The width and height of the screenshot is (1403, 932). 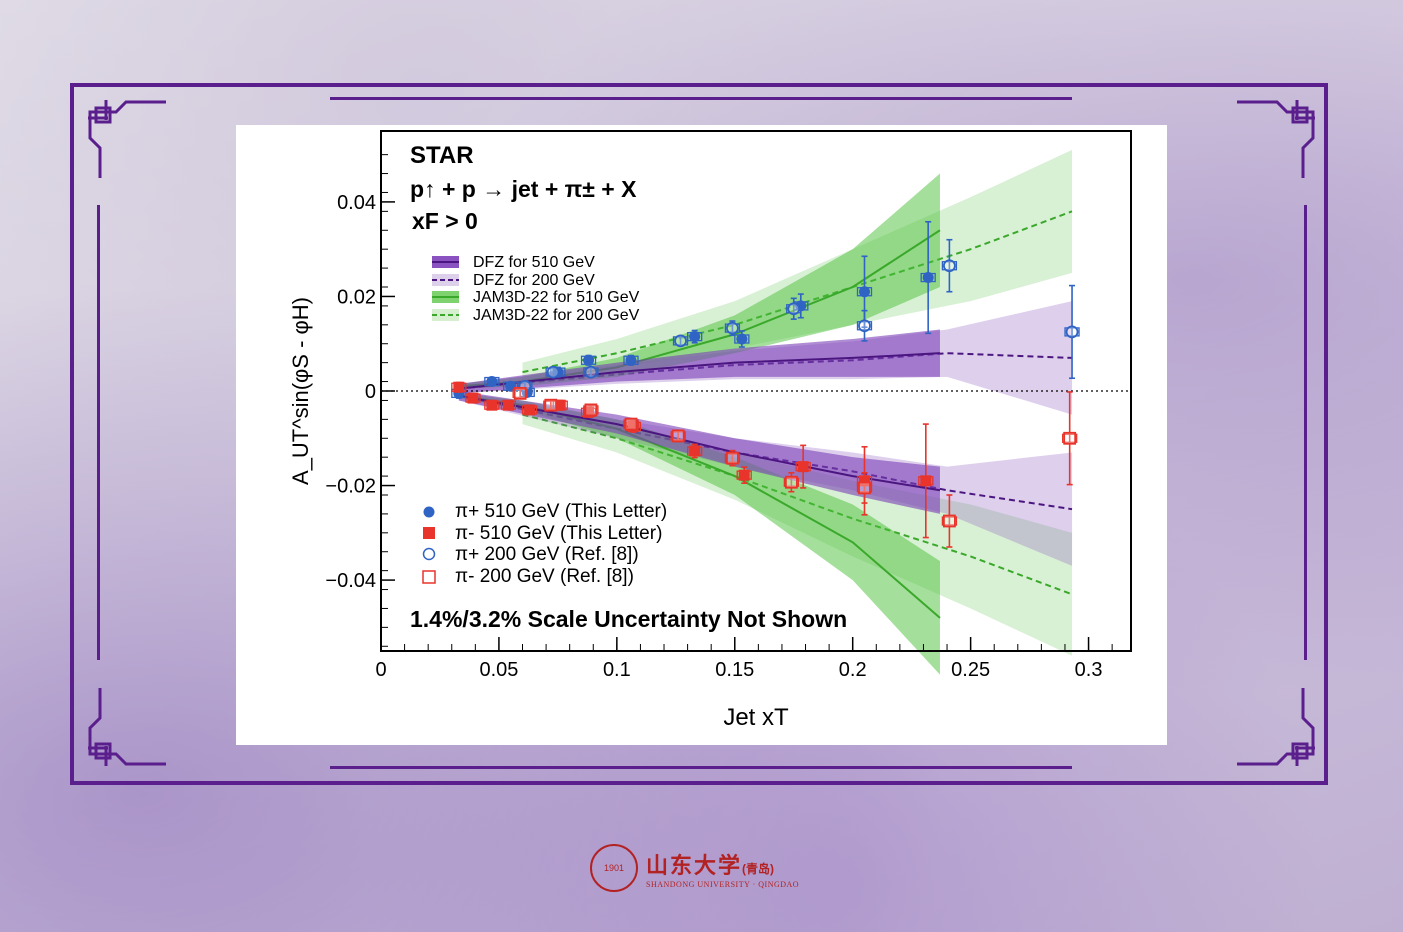 I want to click on x-tick-label: 0.15, so click(x=734, y=670).